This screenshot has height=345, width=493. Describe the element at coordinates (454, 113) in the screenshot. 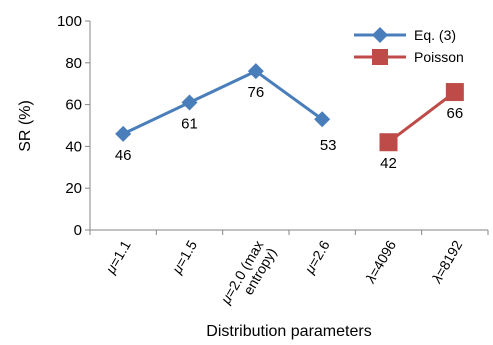

I see `data-label: 66` at that location.